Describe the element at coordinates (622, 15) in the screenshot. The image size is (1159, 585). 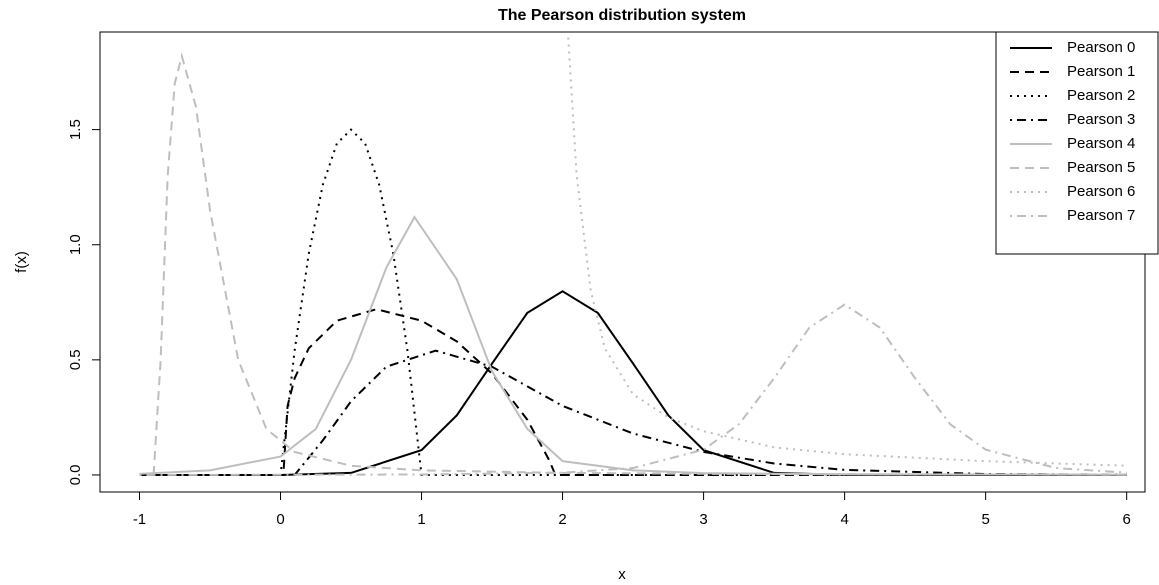
I see `chart-title: The Pearson distribution system` at that location.